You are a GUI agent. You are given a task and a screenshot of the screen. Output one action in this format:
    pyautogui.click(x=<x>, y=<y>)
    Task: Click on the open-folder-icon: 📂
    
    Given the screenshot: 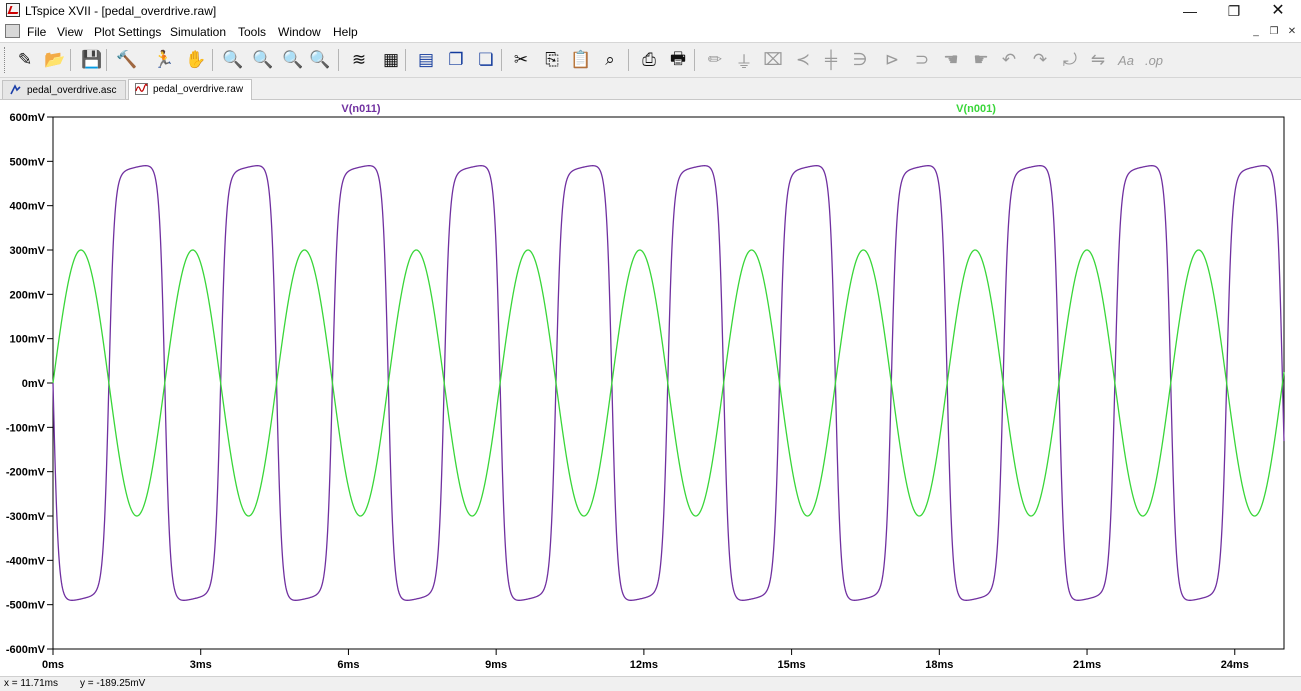 What is the action you would take?
    pyautogui.click(x=55, y=59)
    